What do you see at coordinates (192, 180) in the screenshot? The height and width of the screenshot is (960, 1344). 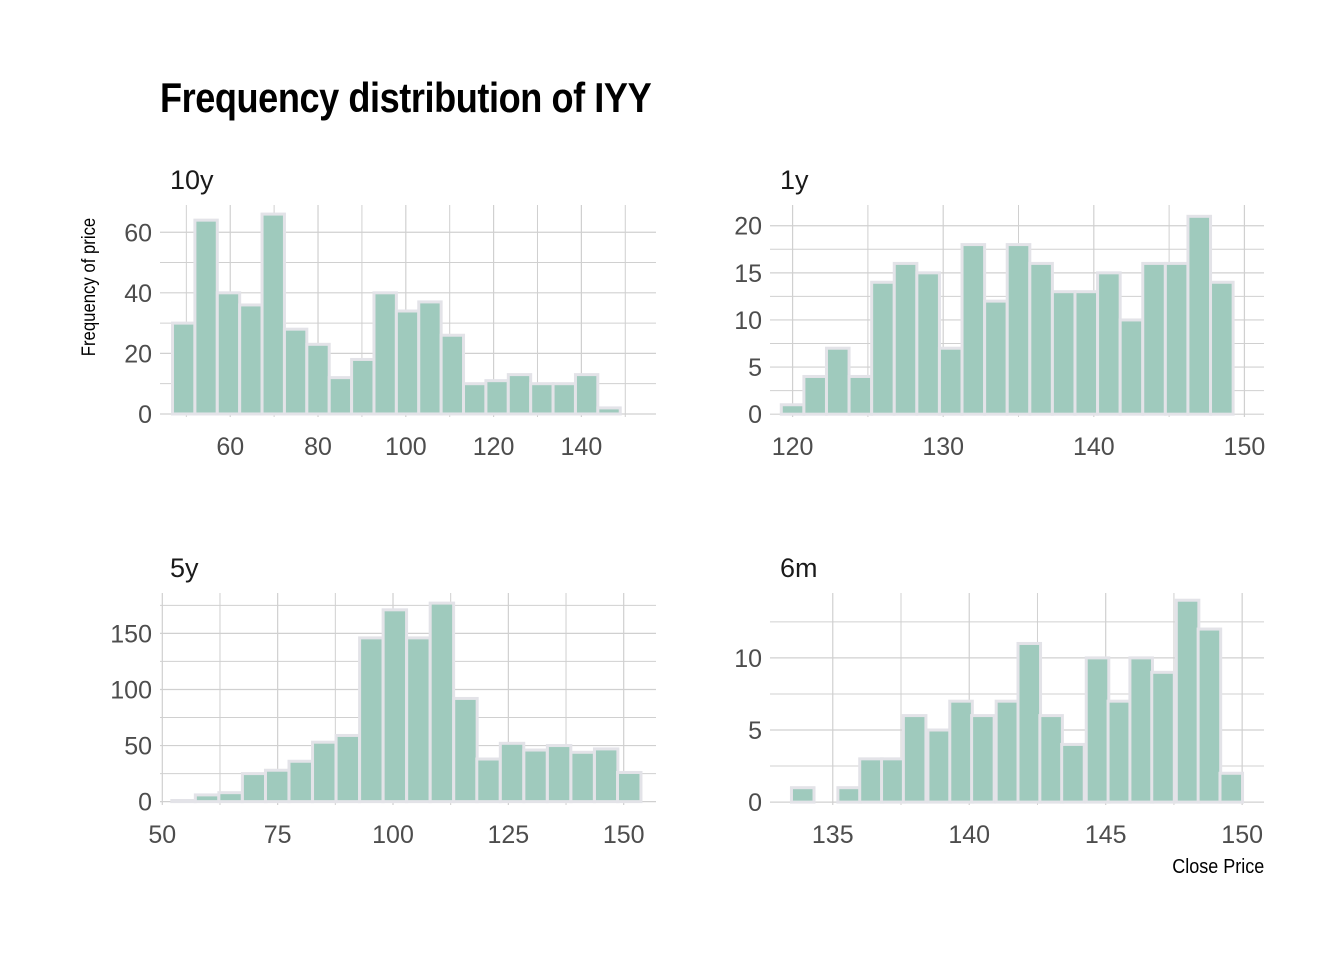 I see `facet-title: 10y` at bounding box center [192, 180].